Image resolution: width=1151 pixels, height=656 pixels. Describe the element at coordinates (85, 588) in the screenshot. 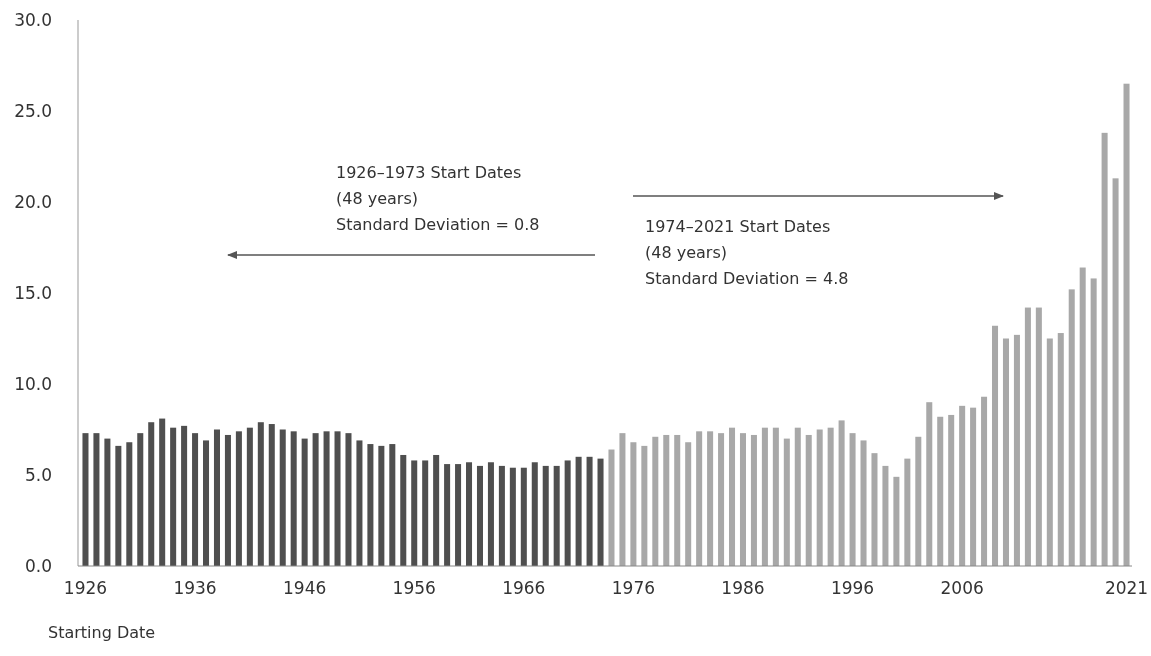

I see `x-tick-label: 1926` at that location.